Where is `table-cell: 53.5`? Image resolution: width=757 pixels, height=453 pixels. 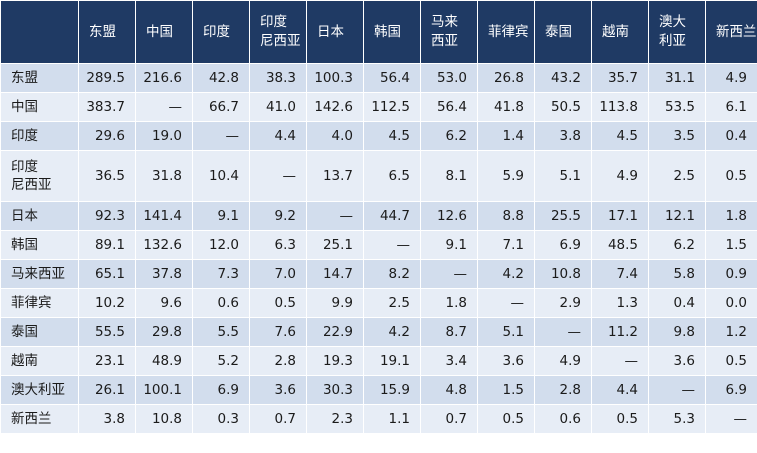 table-cell: 53.5 is located at coordinates (677, 107).